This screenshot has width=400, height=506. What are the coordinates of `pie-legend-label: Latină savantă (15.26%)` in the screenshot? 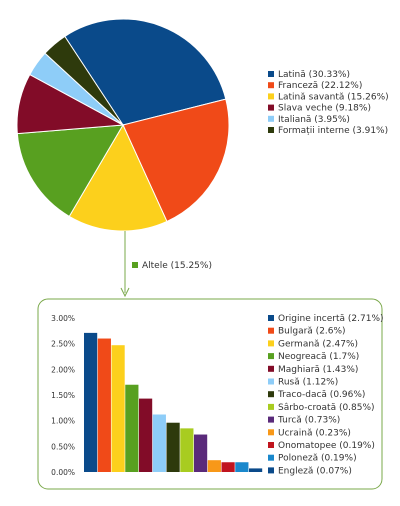 It's located at (333, 97).